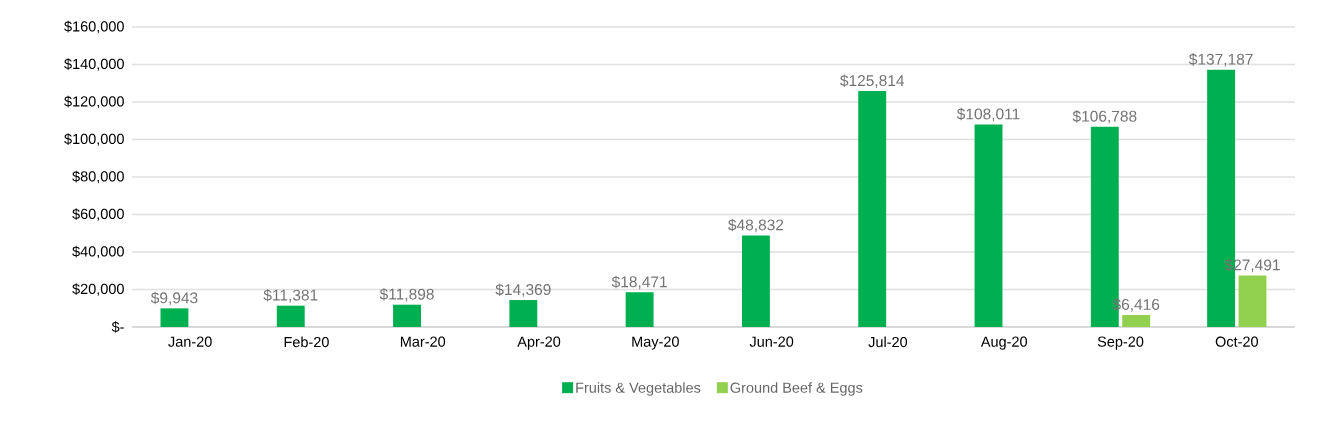 This screenshot has height=421, width=1323. What do you see at coordinates (1104, 117) in the screenshot?
I see `data-label: $106,788` at bounding box center [1104, 117].